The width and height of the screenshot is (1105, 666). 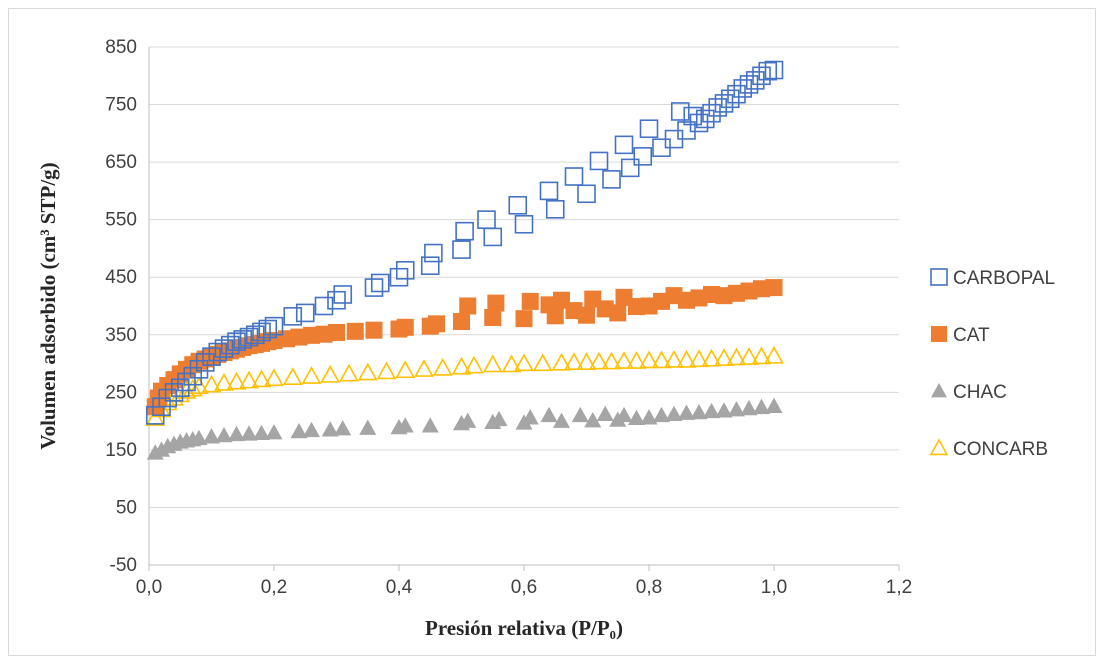 I want to click on series-chac, so click(x=464, y=428).